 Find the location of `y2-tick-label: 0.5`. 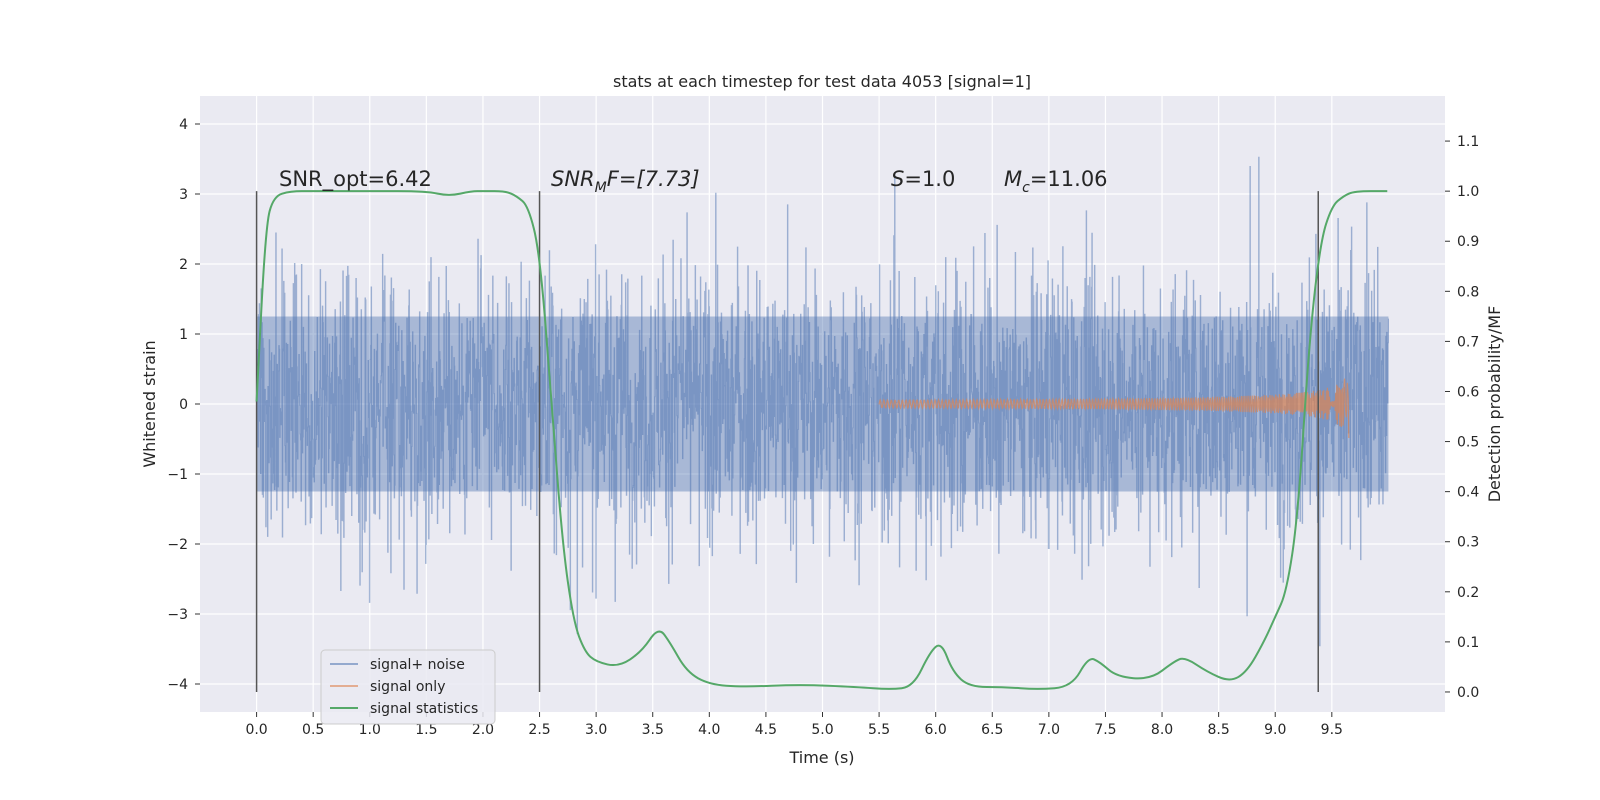

y2-tick-label: 0.5 is located at coordinates (1468, 443).